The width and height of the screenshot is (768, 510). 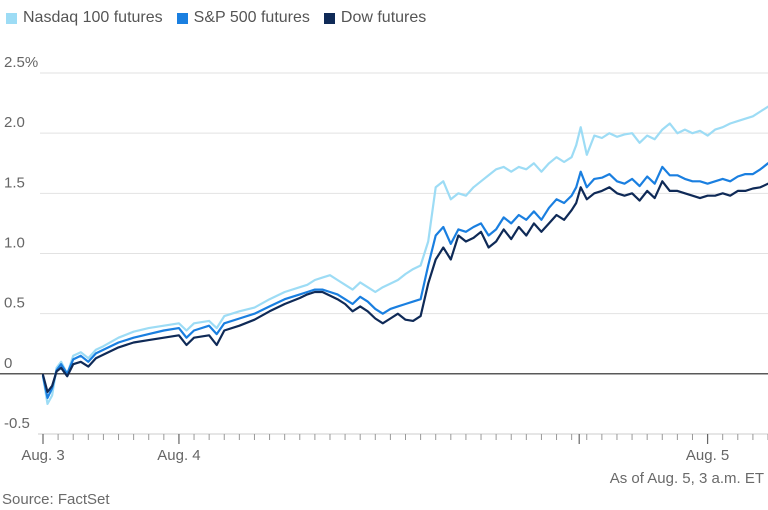 I want to click on x-tick-label: Aug. 4, so click(x=178, y=455).